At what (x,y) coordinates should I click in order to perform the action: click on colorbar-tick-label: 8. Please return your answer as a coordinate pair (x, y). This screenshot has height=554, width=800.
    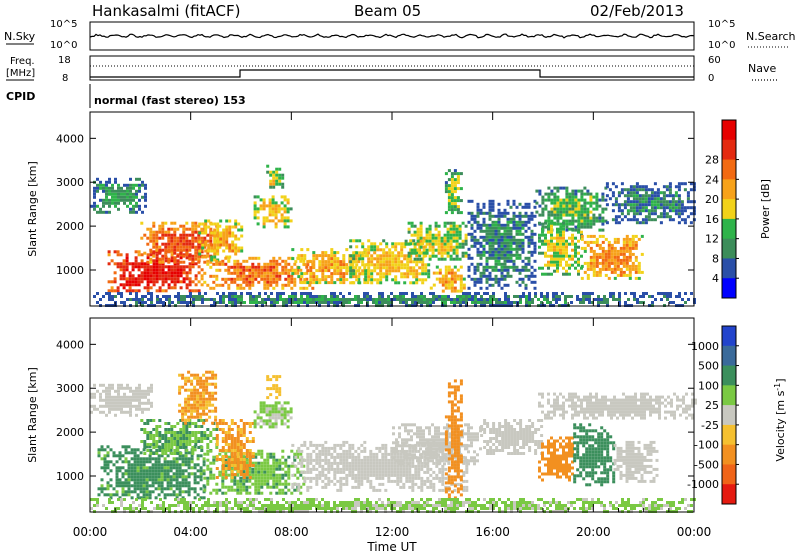
    Looking at the image, I should click on (715, 258).